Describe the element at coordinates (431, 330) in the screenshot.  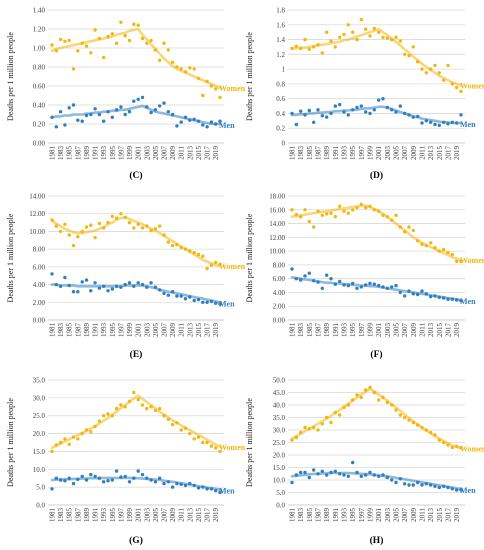
I see `x-tick-label: 2013` at that location.